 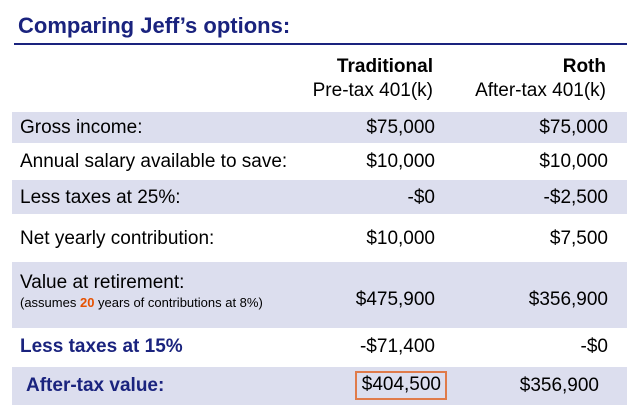 I want to click on title-underline, so click(x=320, y=44).